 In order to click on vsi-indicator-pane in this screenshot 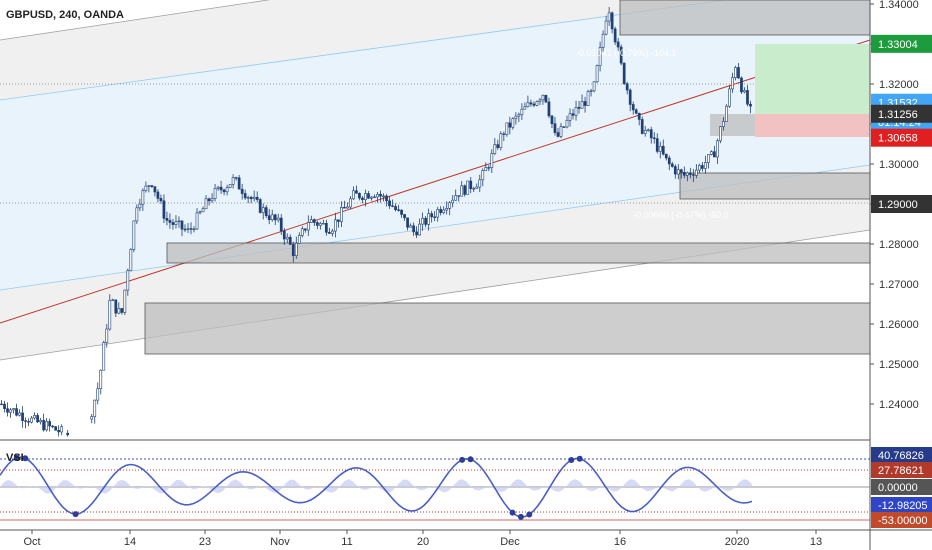, I will do `click(435, 487)`.